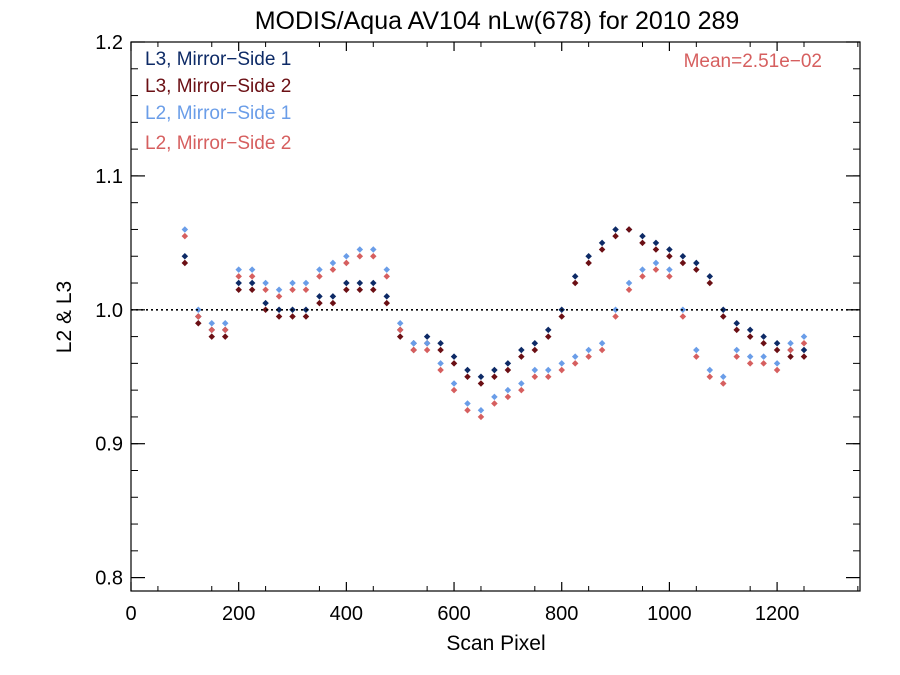  Describe the element at coordinates (109, 579) in the screenshot. I see `y-tick-label: 0.8` at that location.